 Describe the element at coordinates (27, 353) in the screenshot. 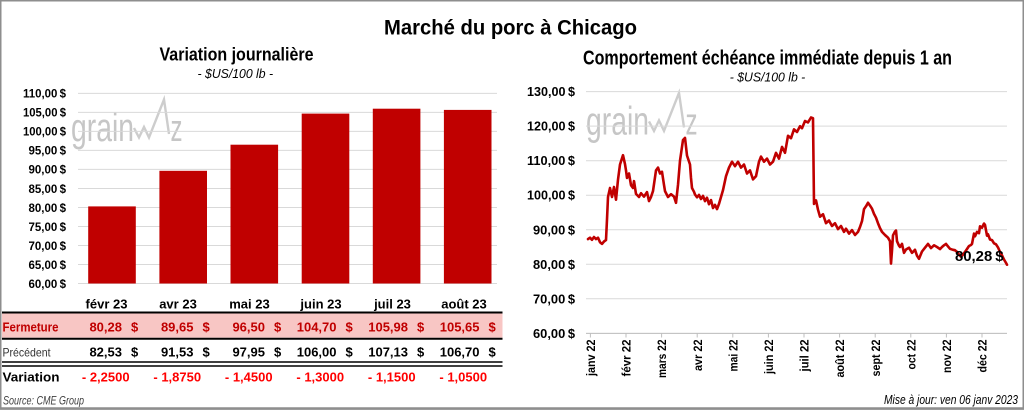

I see `svg-text: Précédent` at that location.